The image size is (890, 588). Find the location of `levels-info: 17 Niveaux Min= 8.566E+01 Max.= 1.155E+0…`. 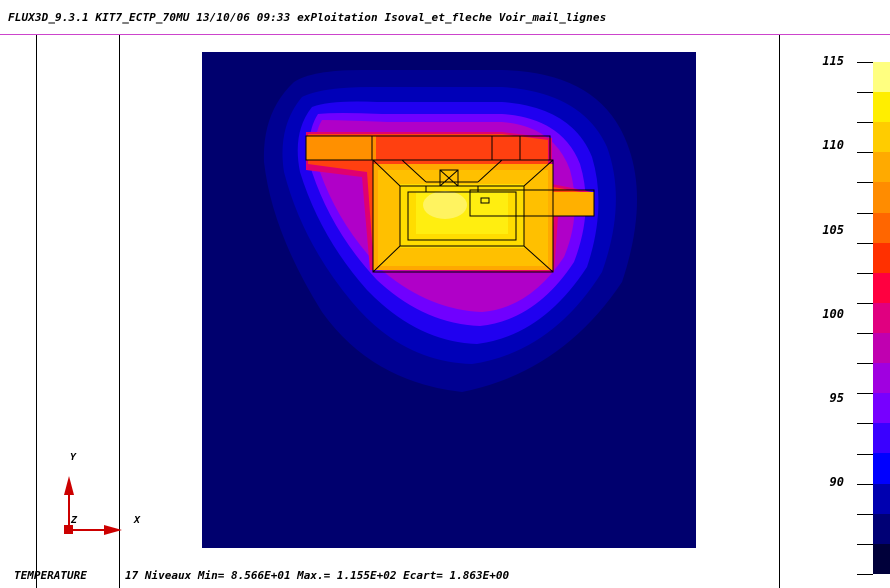

levels-info: 17 Niveaux Min= 8.566E+01 Max.= 1.155E+0… is located at coordinates (317, 575).